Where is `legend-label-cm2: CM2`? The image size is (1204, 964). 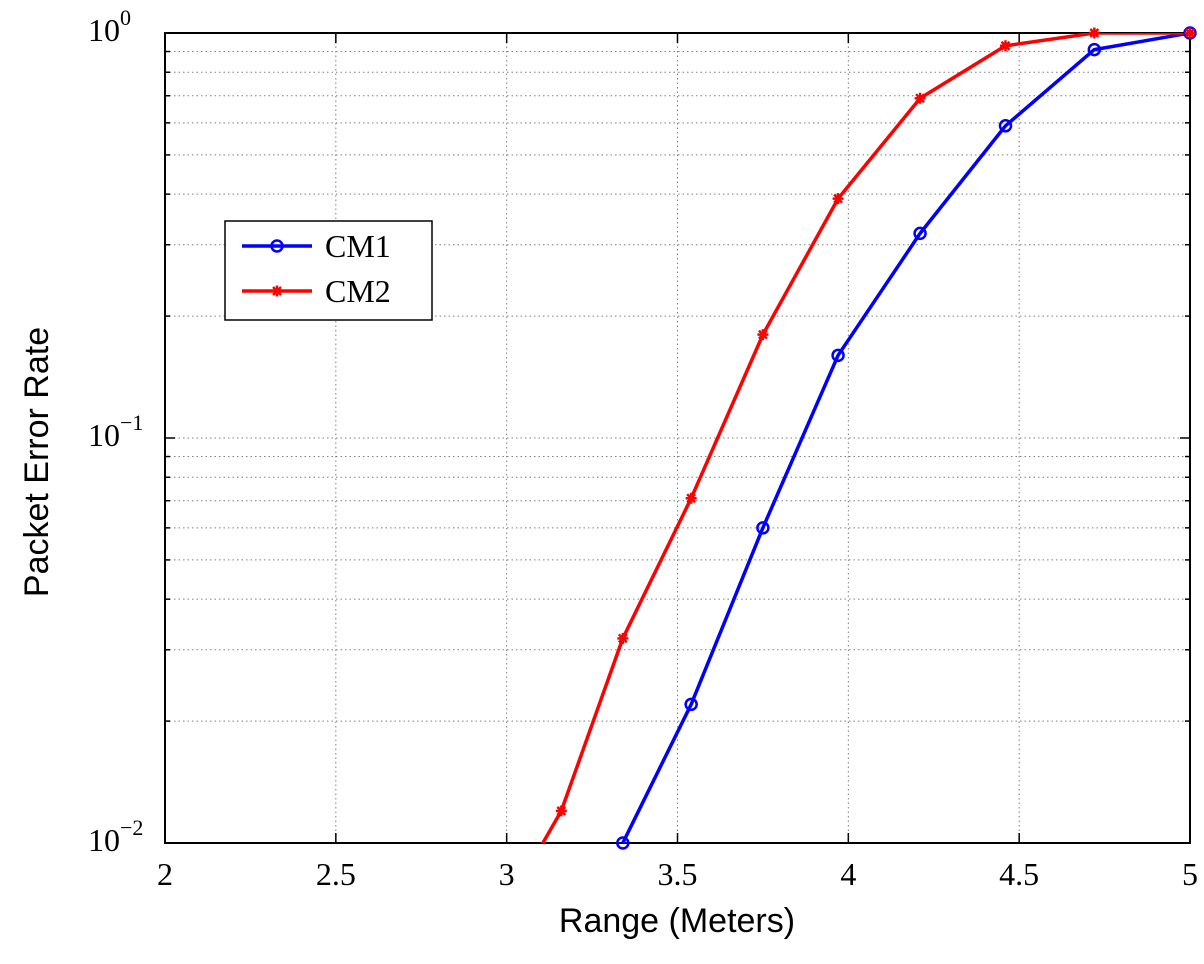
legend-label-cm2: CM2 is located at coordinates (358, 291).